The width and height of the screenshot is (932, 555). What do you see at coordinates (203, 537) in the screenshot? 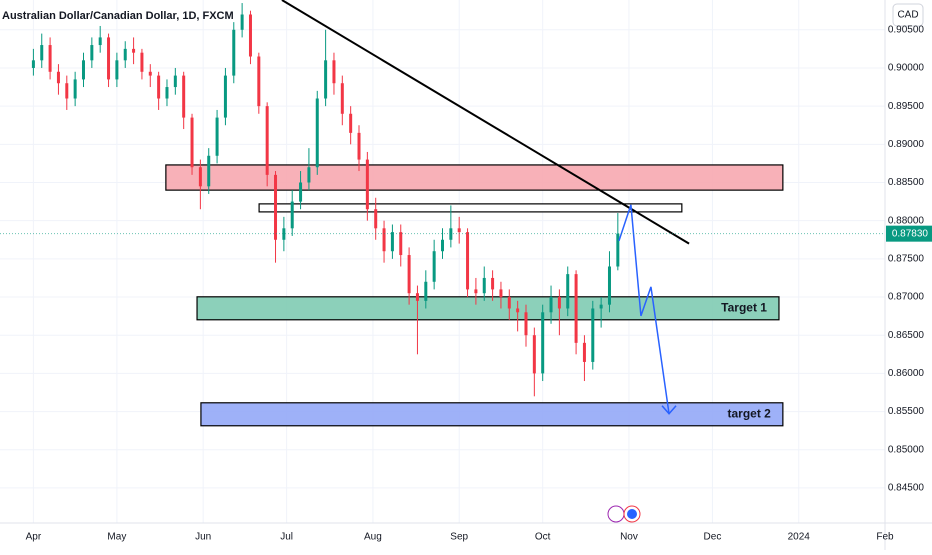
I see `x-tick-label: Jun` at bounding box center [203, 537].